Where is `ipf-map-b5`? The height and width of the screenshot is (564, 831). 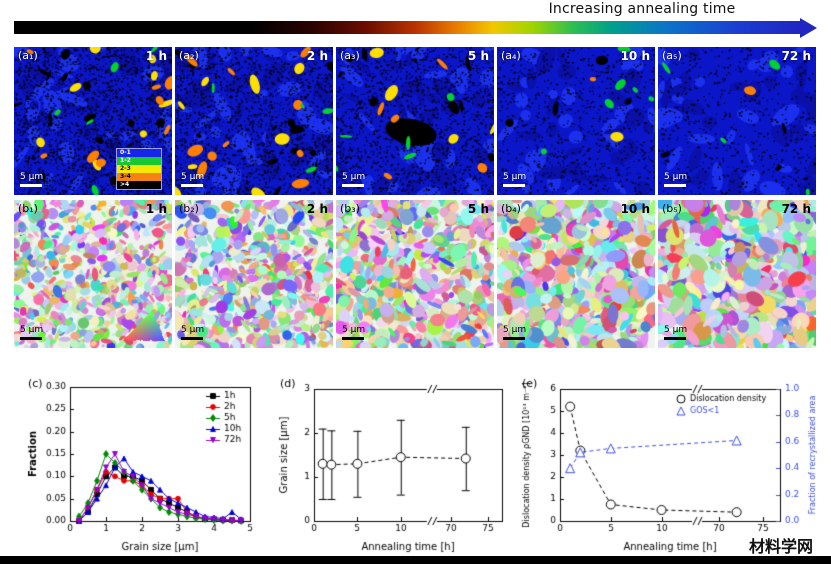 ipf-map-b5 is located at coordinates (737, 274).